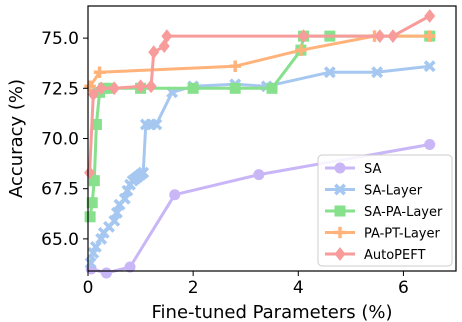  What do you see at coordinates (403, 288) in the screenshot?
I see `x-tick-label: 6` at bounding box center [403, 288].